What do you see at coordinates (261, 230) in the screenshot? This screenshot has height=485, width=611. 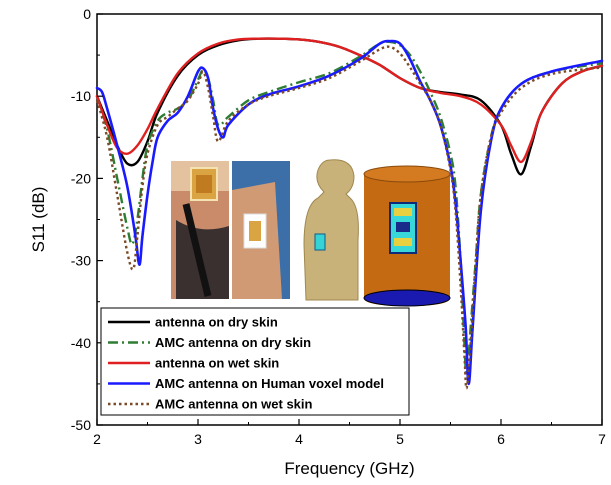 I see `inset-photo-upperarm` at bounding box center [261, 230].